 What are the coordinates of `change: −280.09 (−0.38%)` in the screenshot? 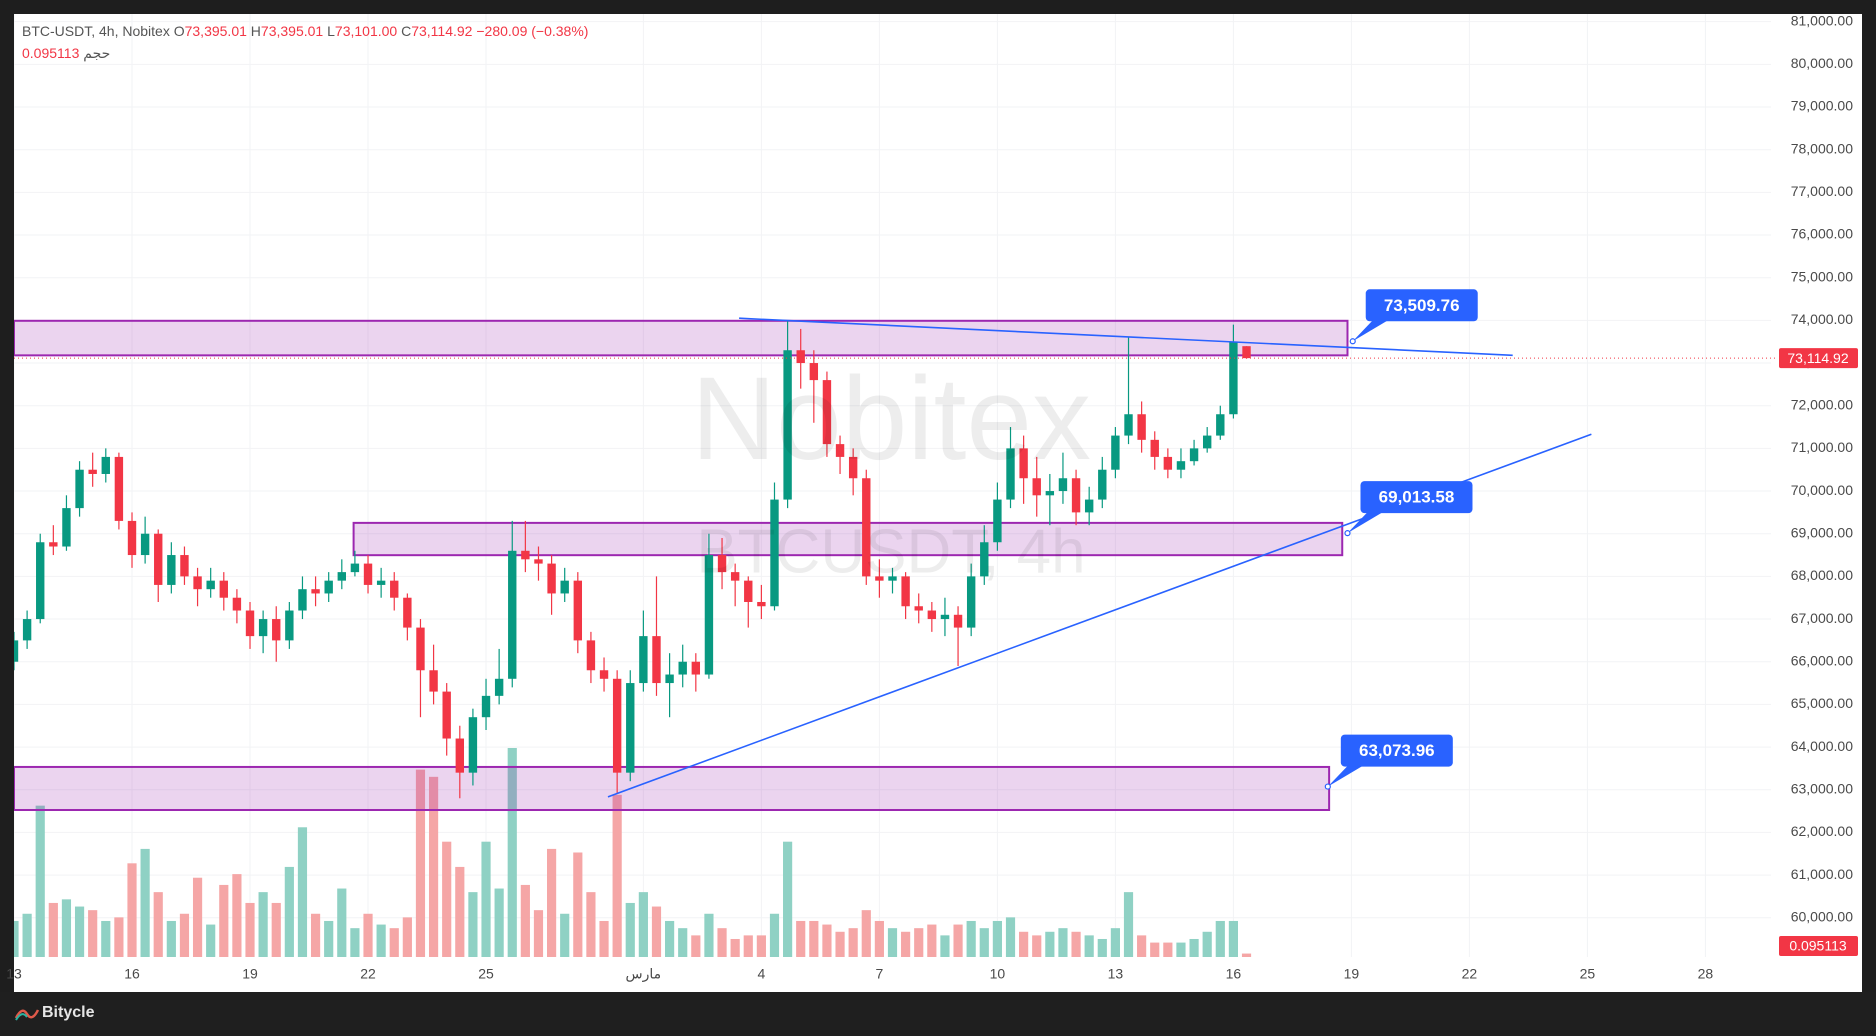 It's located at (532, 31).